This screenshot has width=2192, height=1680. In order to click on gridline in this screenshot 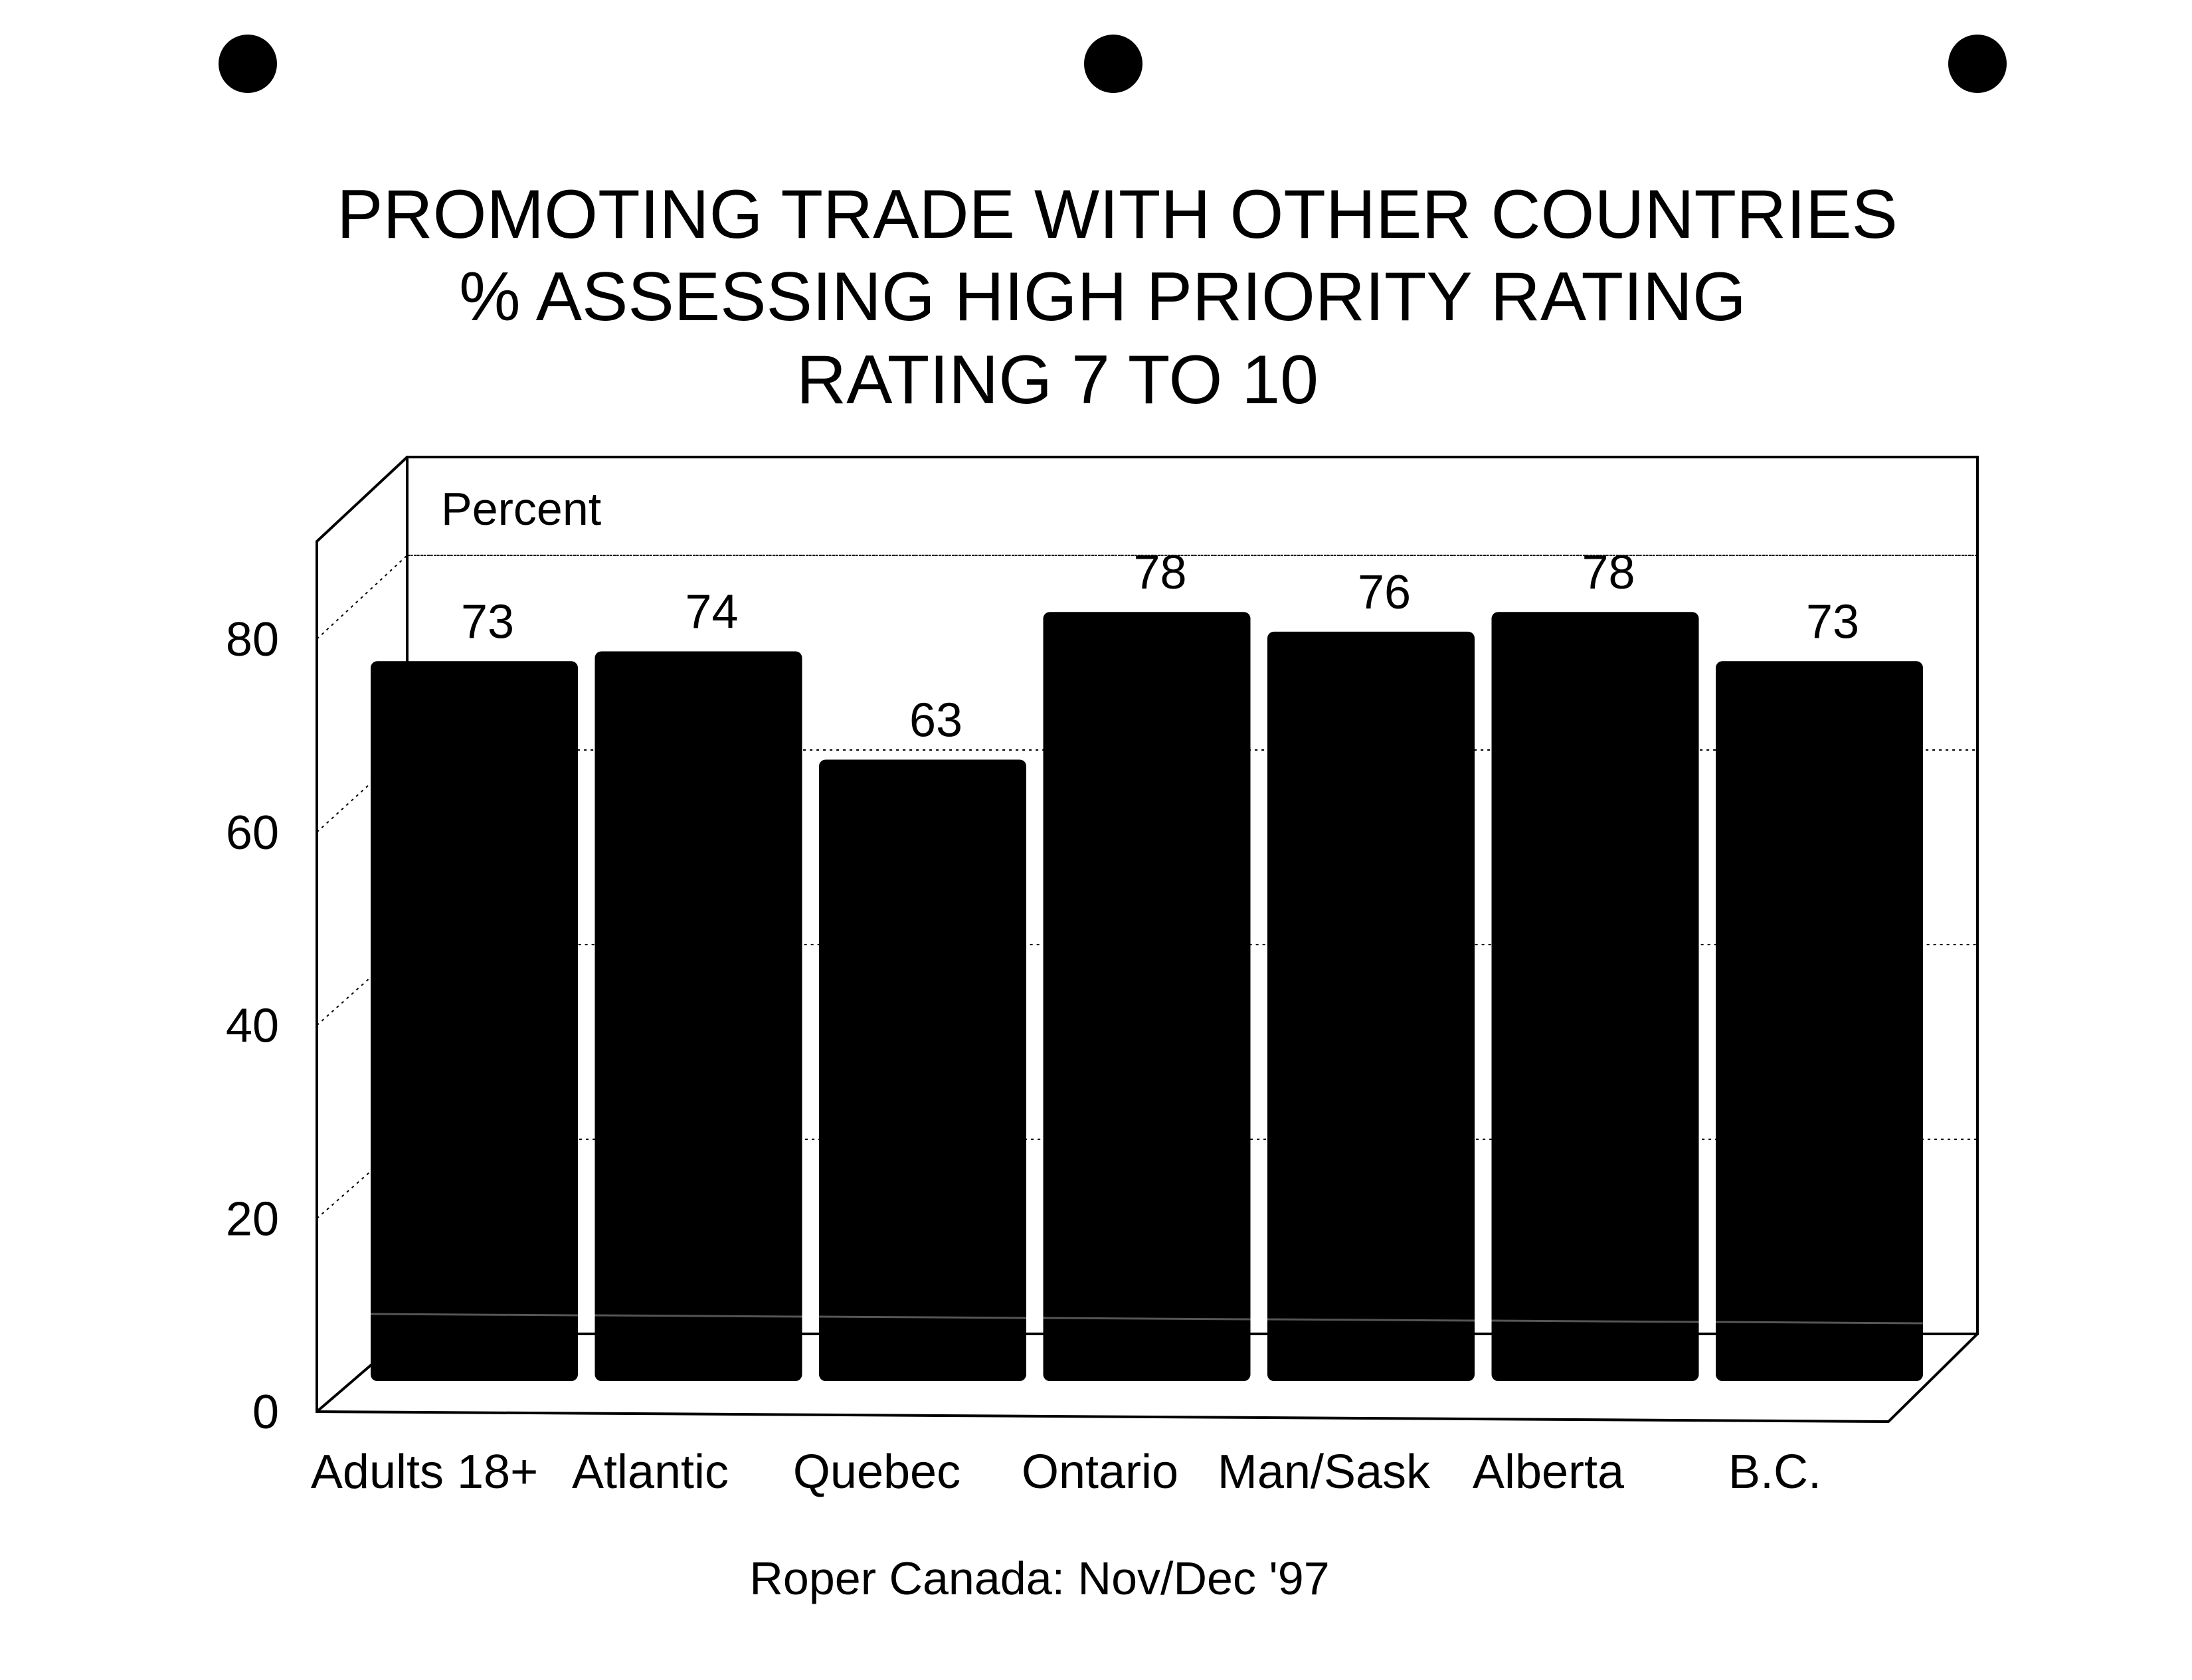, I will do `click(1146, 597)`.